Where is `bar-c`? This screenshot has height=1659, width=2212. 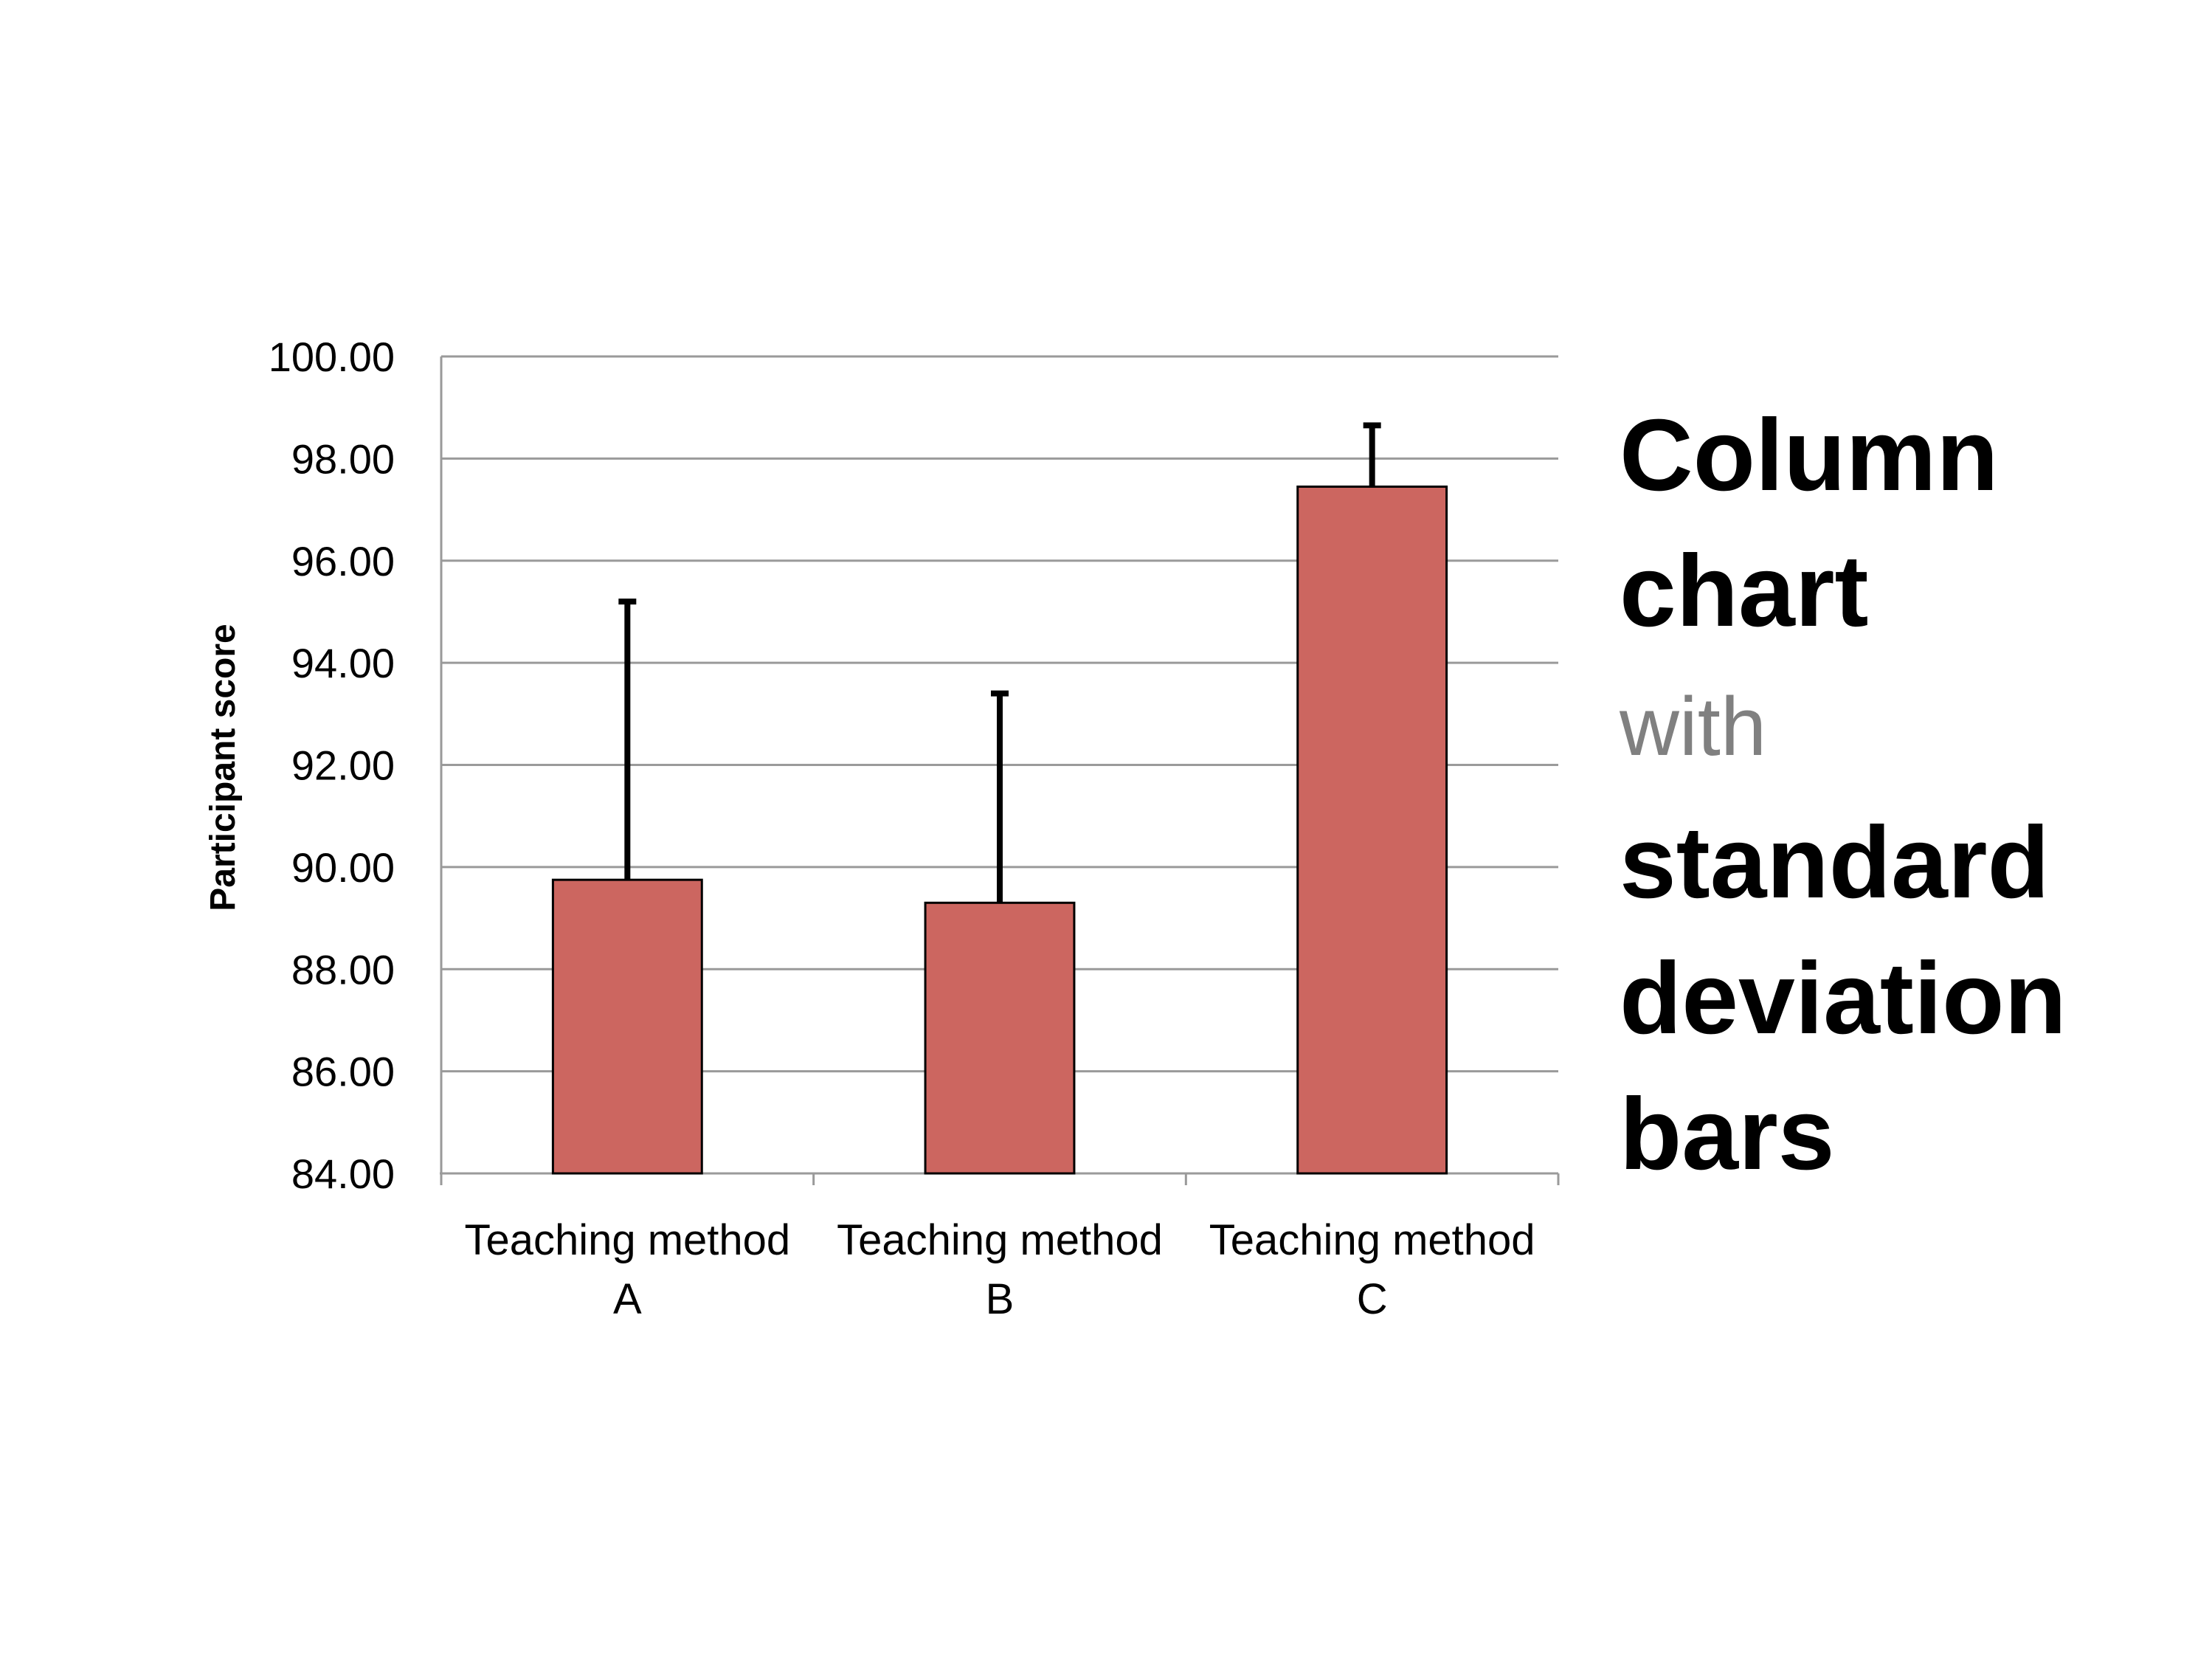 bar-c is located at coordinates (1372, 830).